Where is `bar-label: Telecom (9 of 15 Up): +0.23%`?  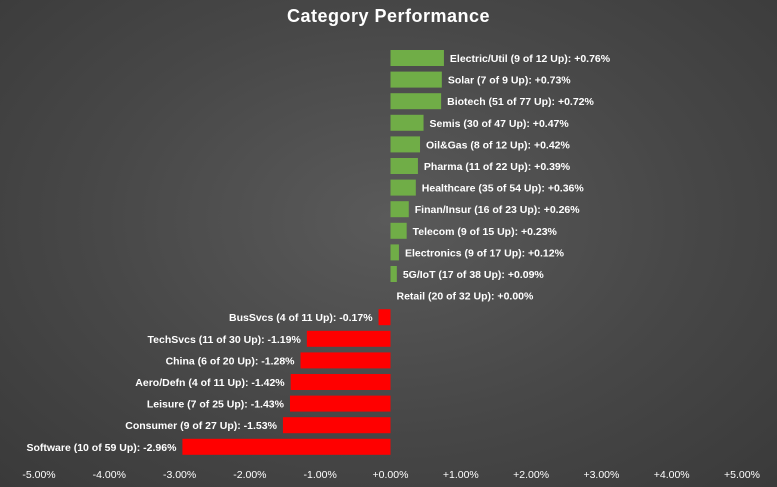 bar-label: Telecom (9 of 15 Up): +0.23% is located at coordinates (485, 232).